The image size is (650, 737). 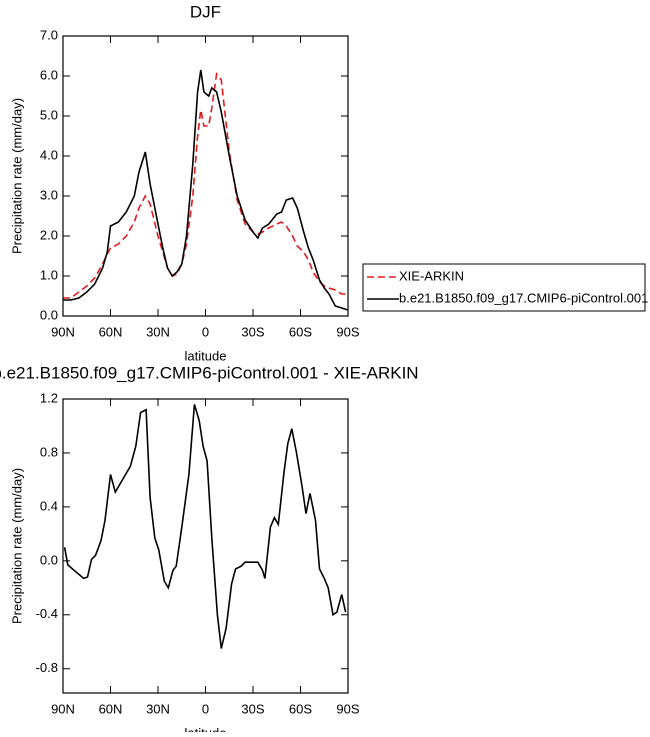 What do you see at coordinates (49, 234) in the screenshot?
I see `y-tick-label: 2.0` at bounding box center [49, 234].